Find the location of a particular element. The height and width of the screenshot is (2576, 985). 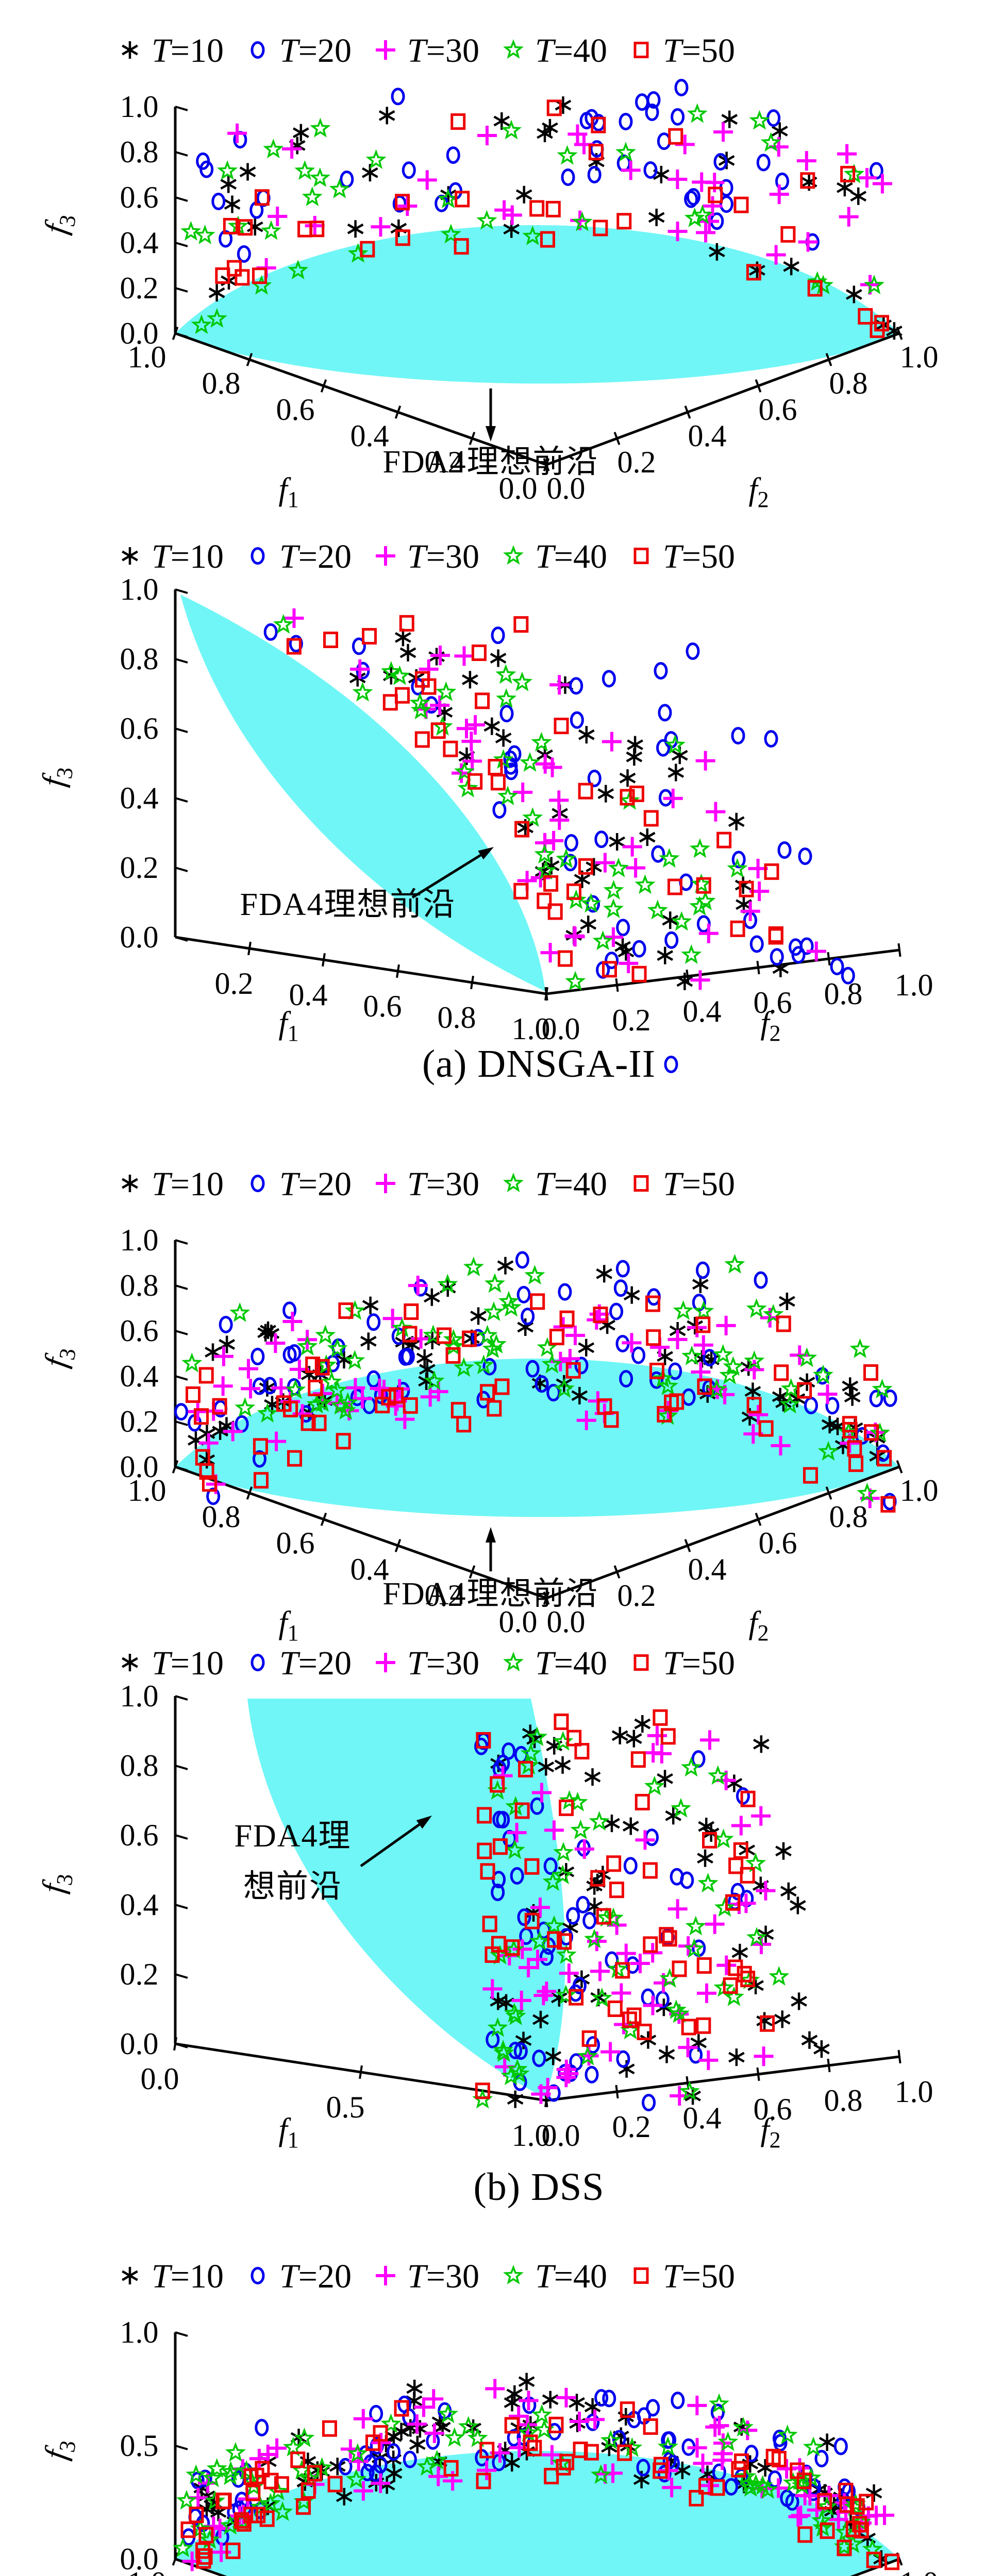

scatter-series-t30 is located at coordinates (538, 2475).